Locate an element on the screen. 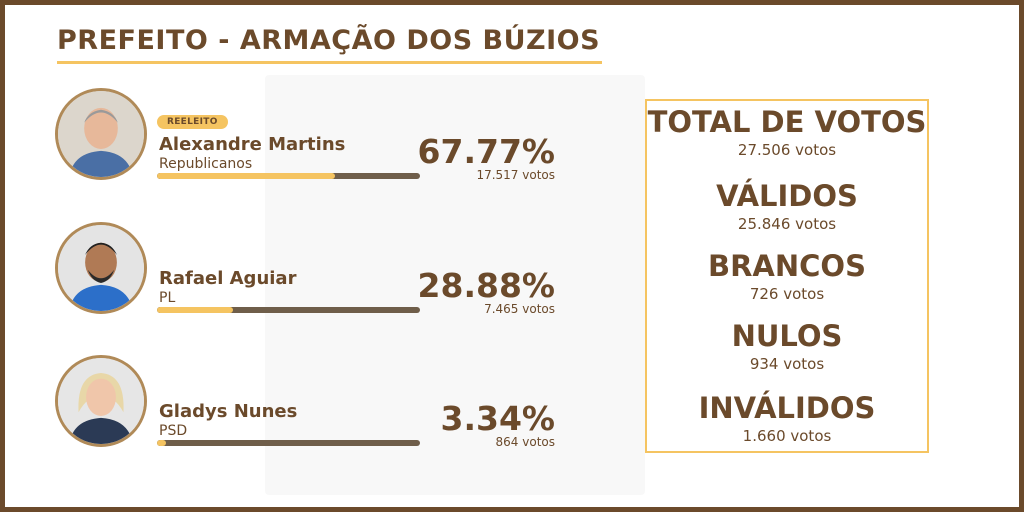  stat-label: TOTAL DE VOTOS is located at coordinates (787, 122).